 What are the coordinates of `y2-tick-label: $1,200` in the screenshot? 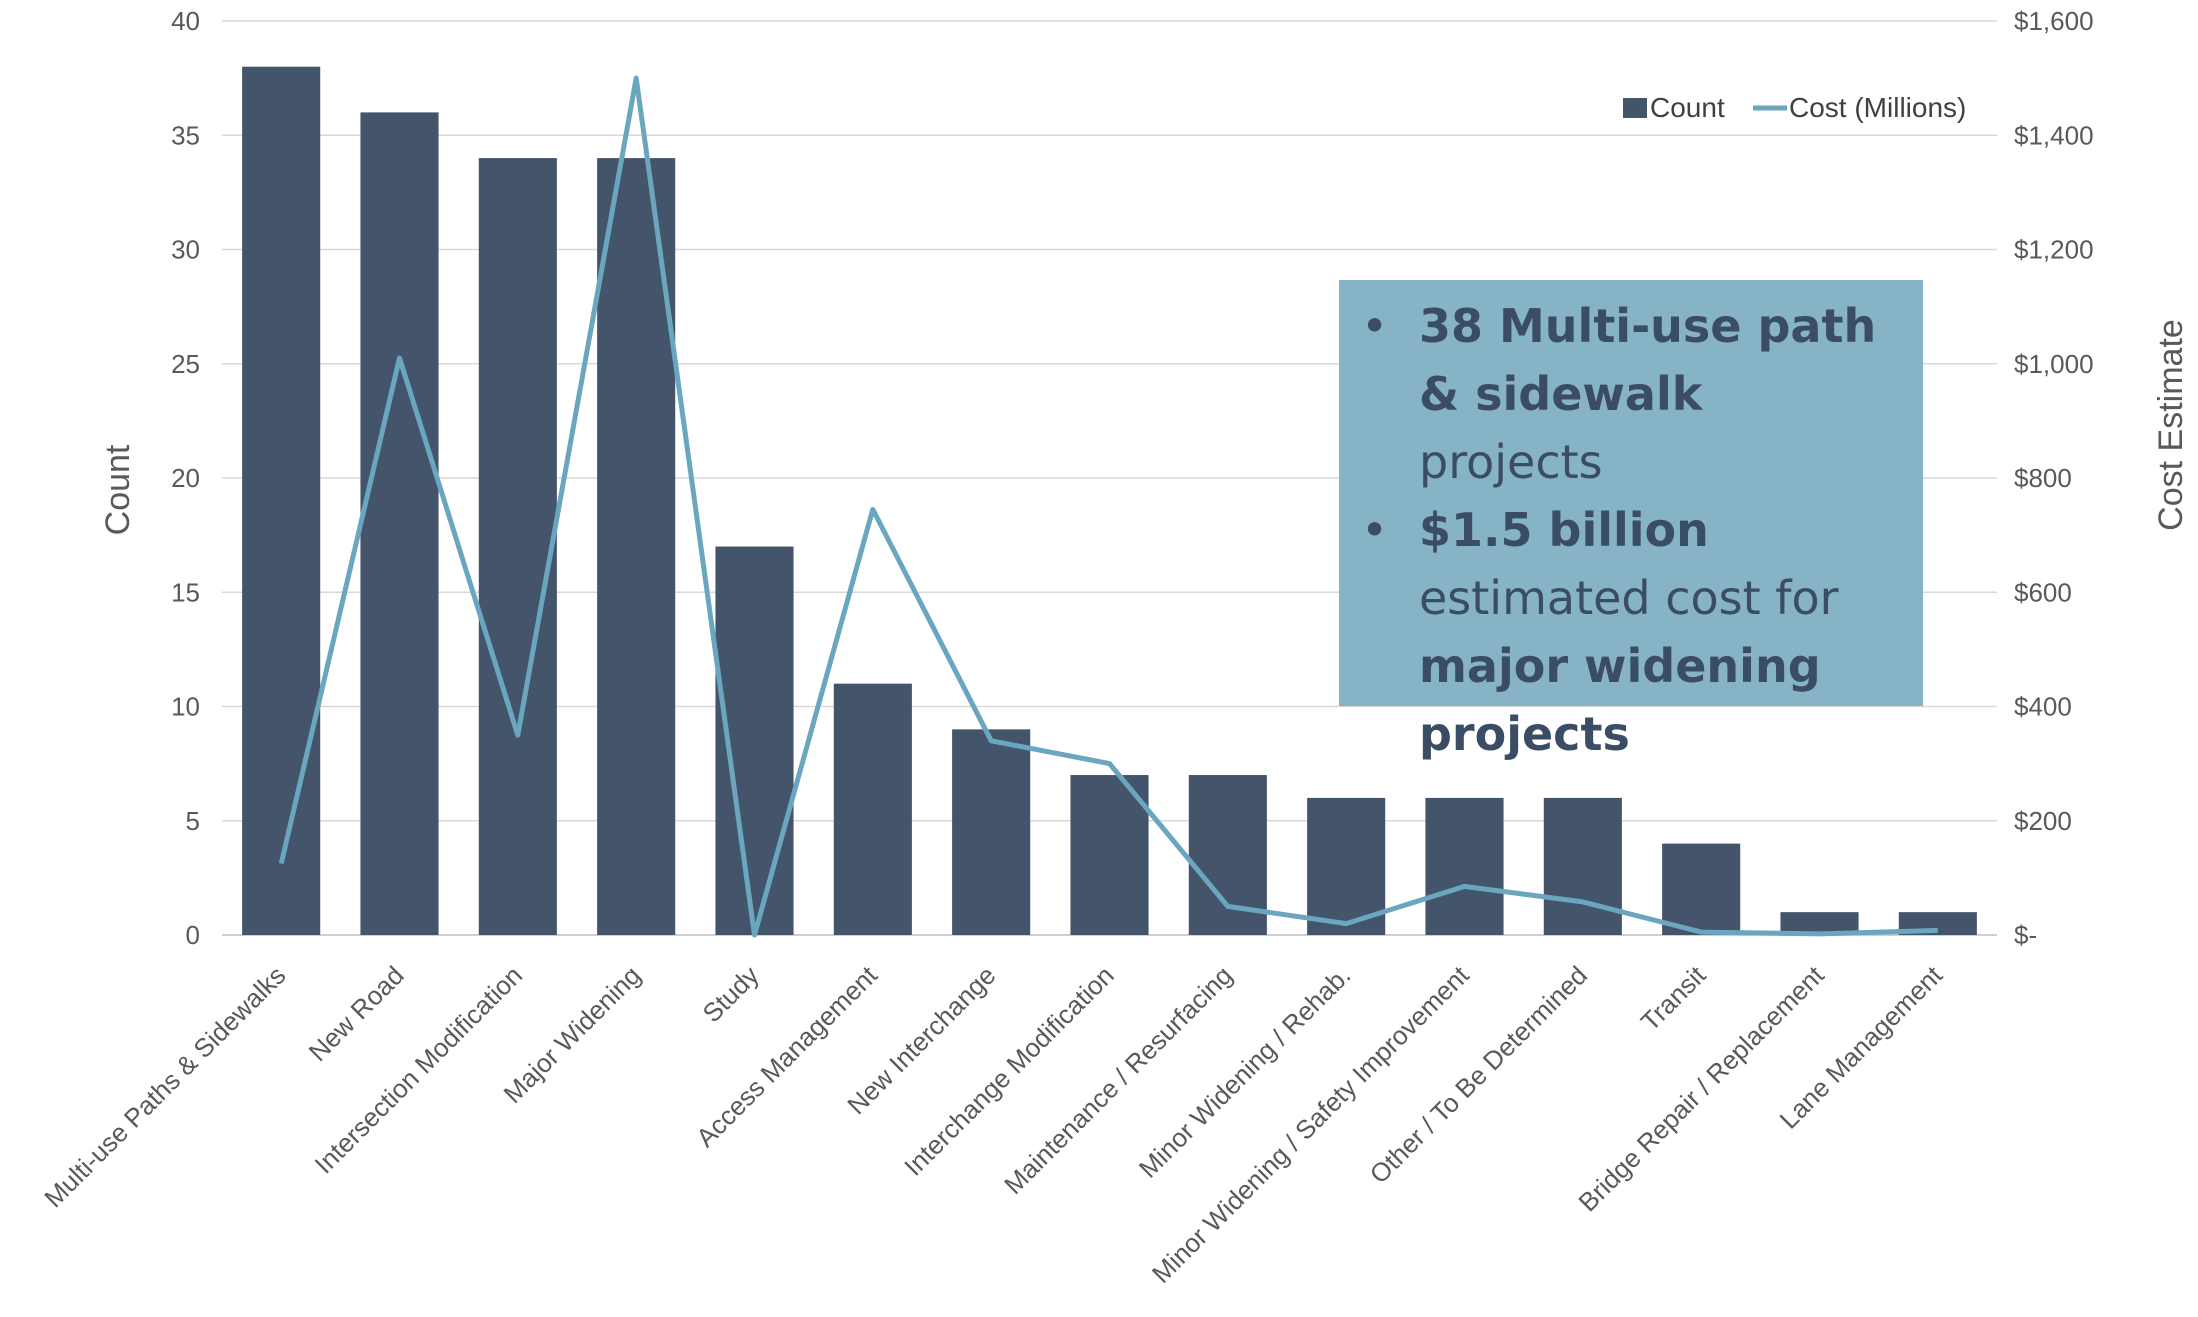 It's located at (2054, 250).